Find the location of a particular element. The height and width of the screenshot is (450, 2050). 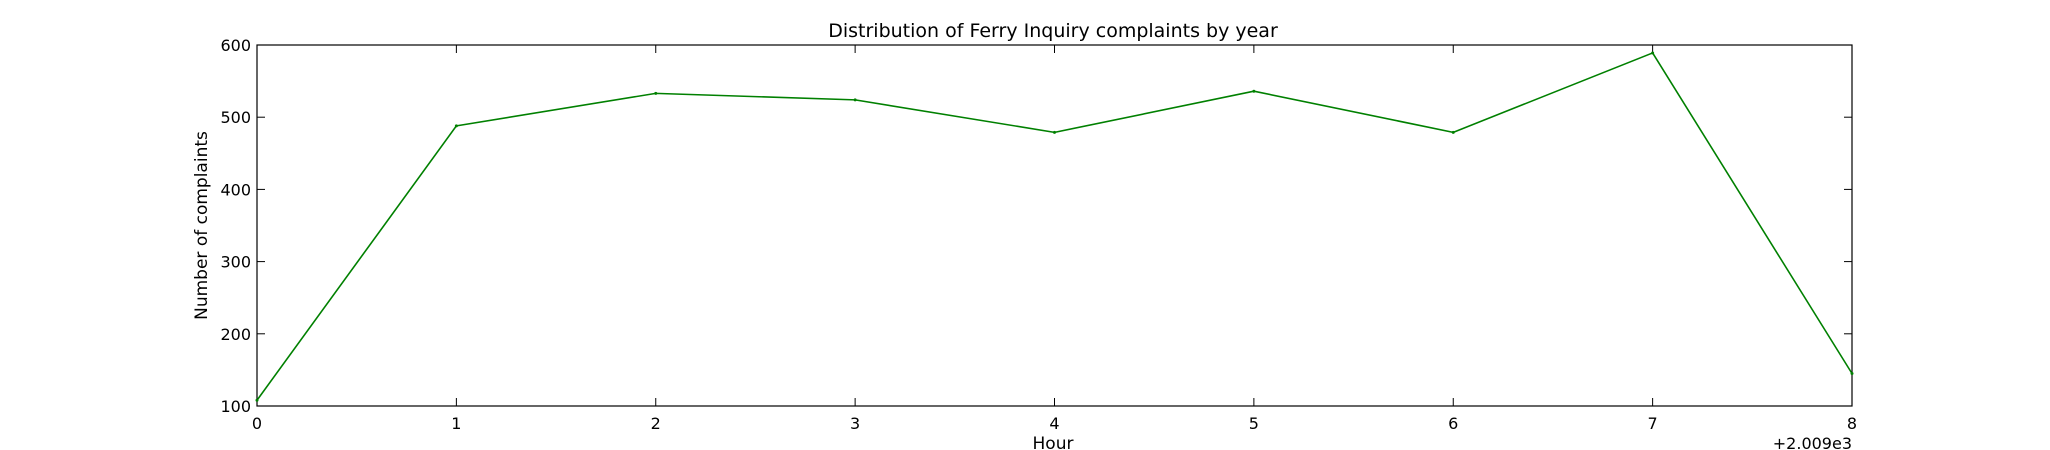

y-tick-label: 300 is located at coordinates (235, 262).